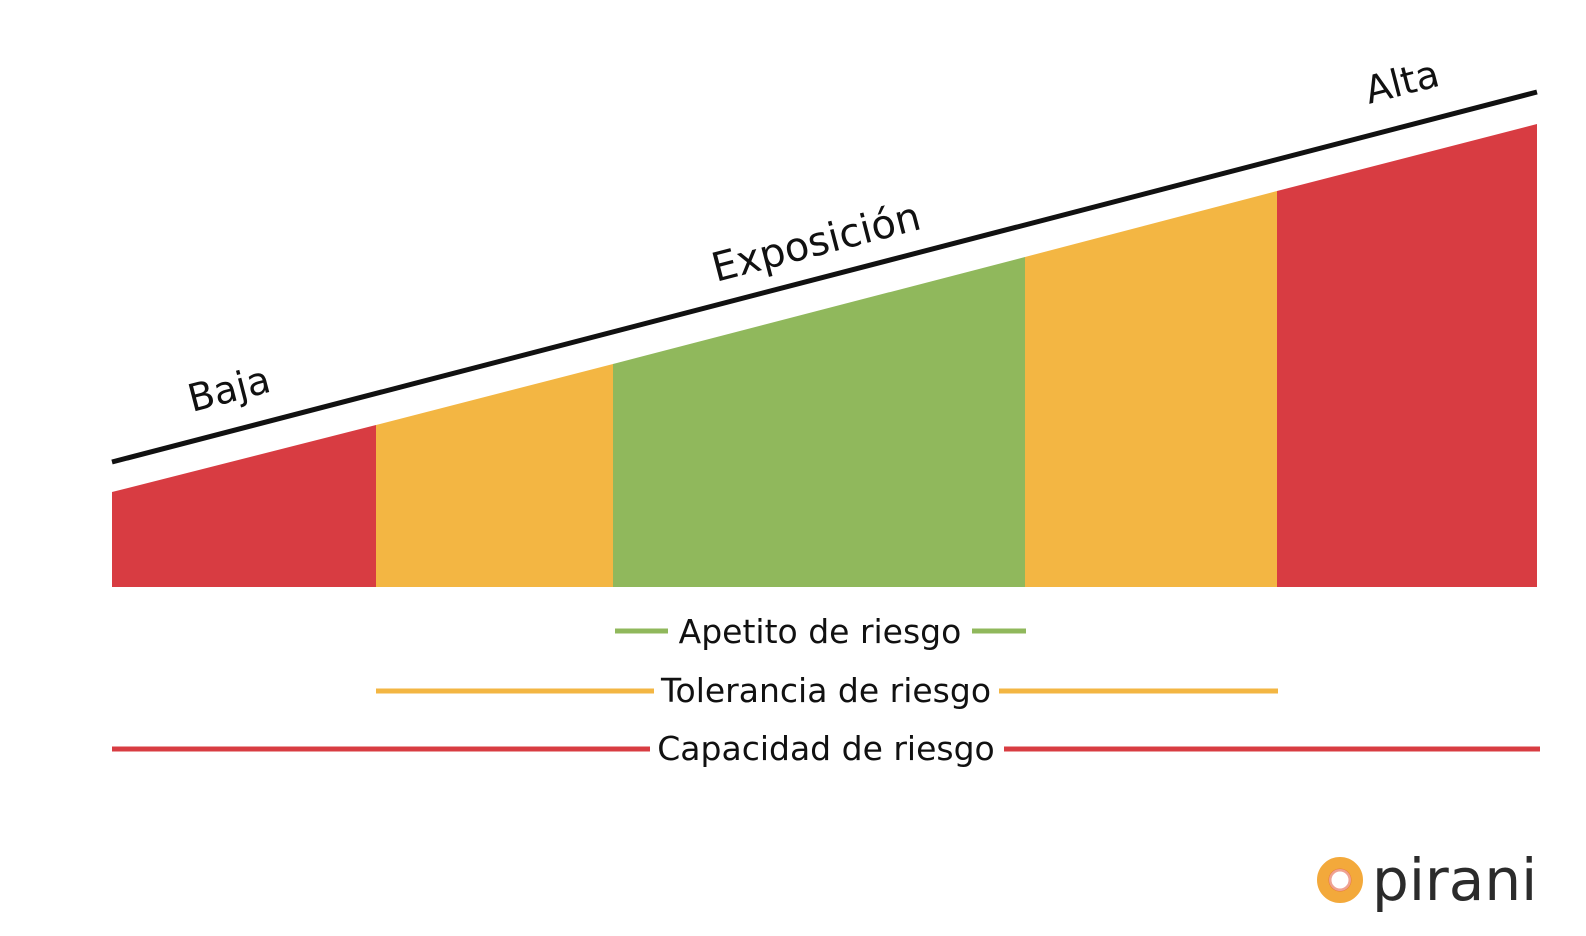 The width and height of the screenshot is (1586, 936). Describe the element at coordinates (494, 475) in the screenshot. I see `zone-tolerance-low` at that location.